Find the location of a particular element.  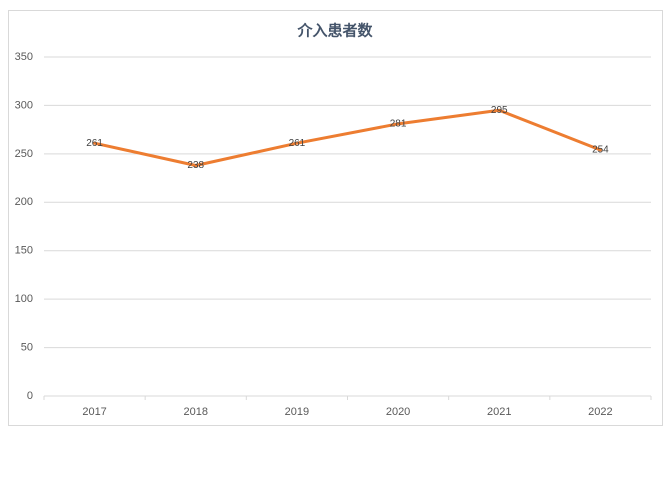

y-tick-label: 250 is located at coordinates (24, 154).